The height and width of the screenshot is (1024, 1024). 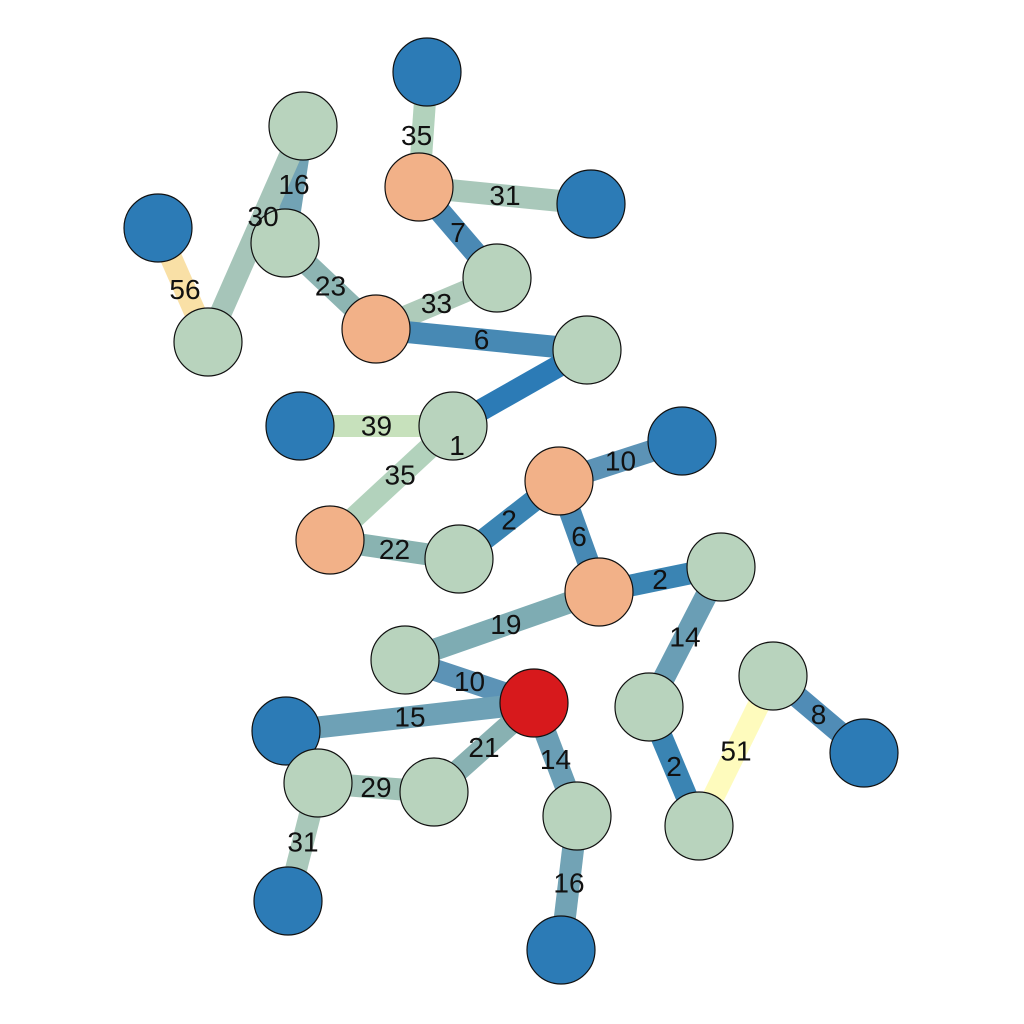 What do you see at coordinates (330, 286) in the screenshot?
I see `edge-label-n6-n8: 23` at bounding box center [330, 286].